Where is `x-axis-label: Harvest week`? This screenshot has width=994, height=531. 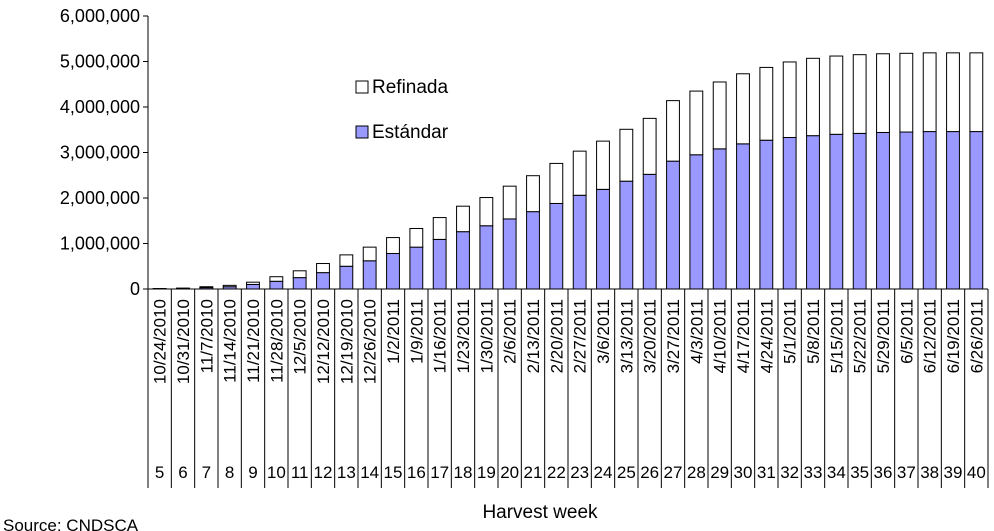 x-axis-label: Harvest week is located at coordinates (540, 512).